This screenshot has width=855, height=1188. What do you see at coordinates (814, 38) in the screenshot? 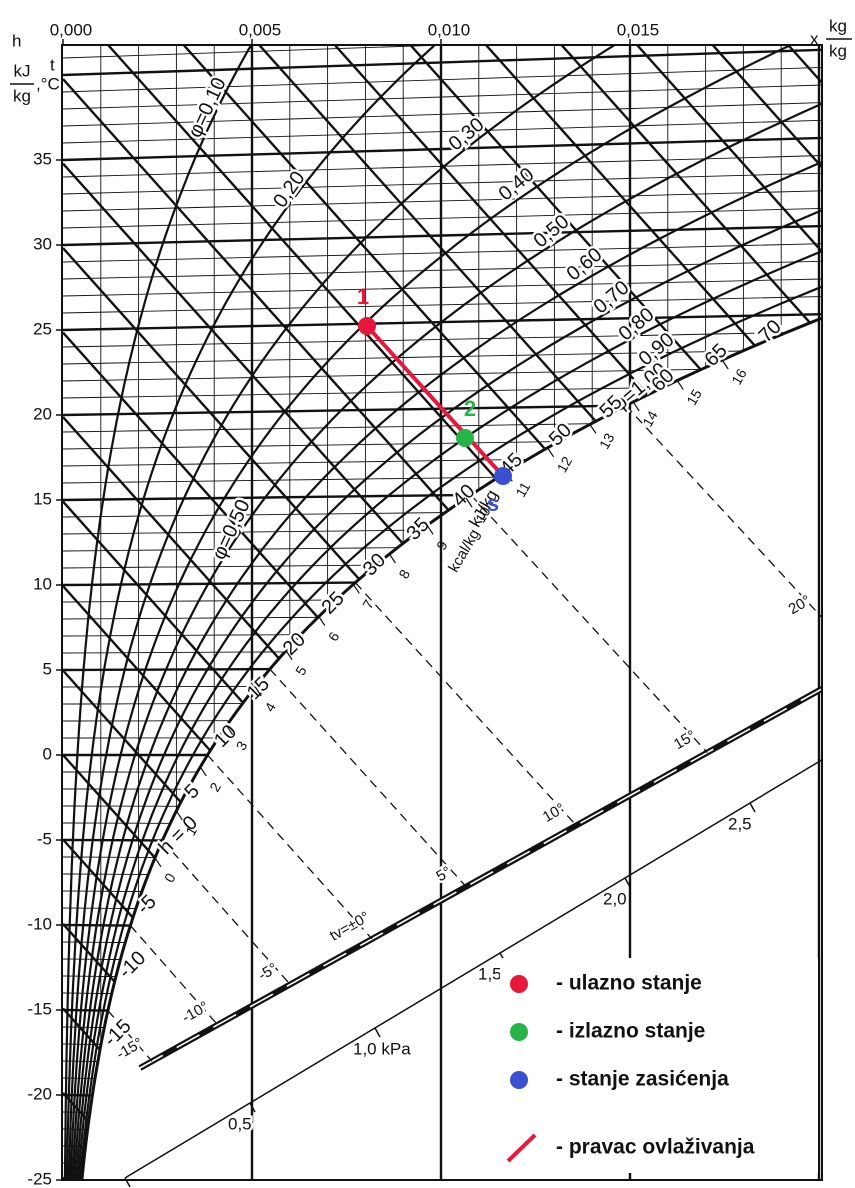
I see `x-label: x` at bounding box center [814, 38].